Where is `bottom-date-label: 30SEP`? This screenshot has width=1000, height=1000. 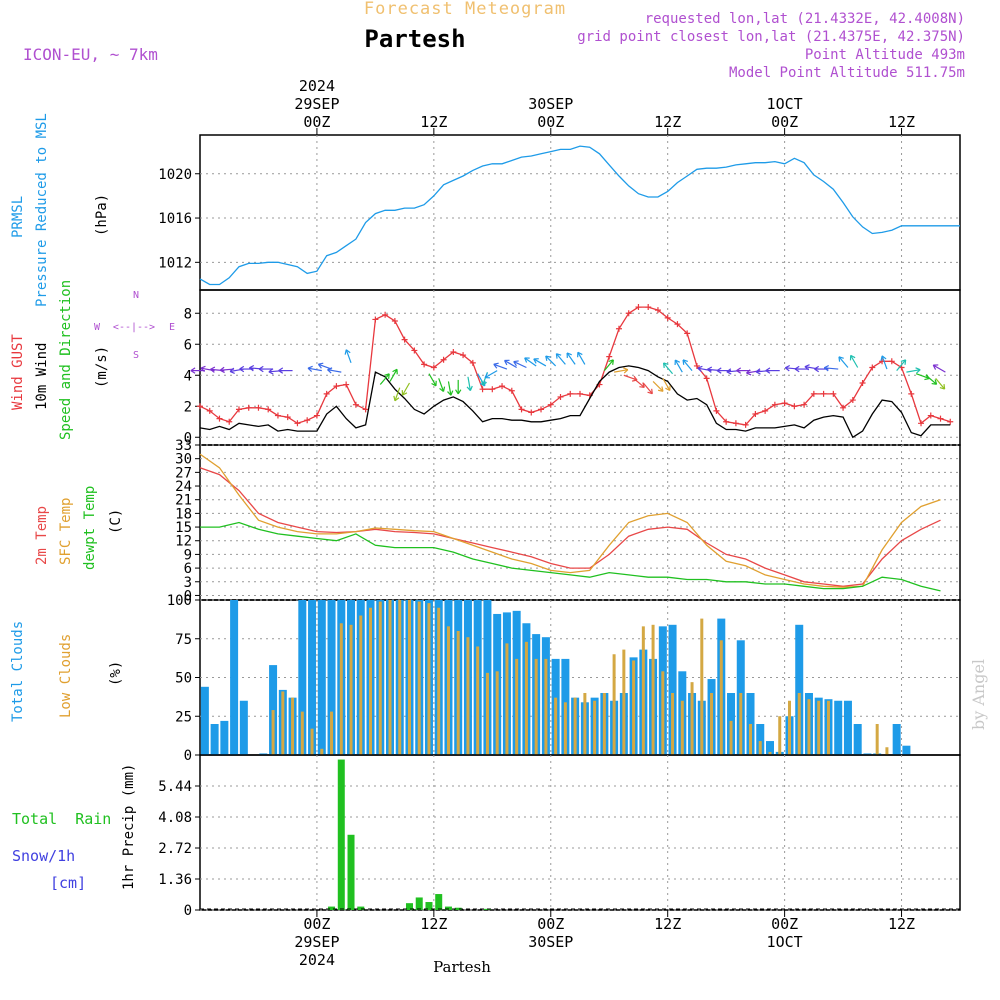
bottom-date-label: 30SEP is located at coordinates (550, 942).